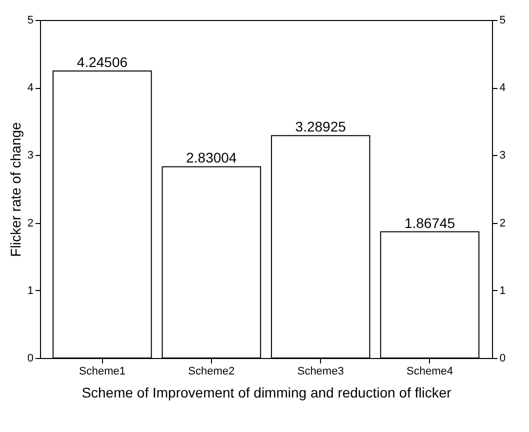 Image resolution: width=529 pixels, height=432 pixels. What do you see at coordinates (211, 158) in the screenshot?
I see `data-label: 2.83004` at bounding box center [211, 158].